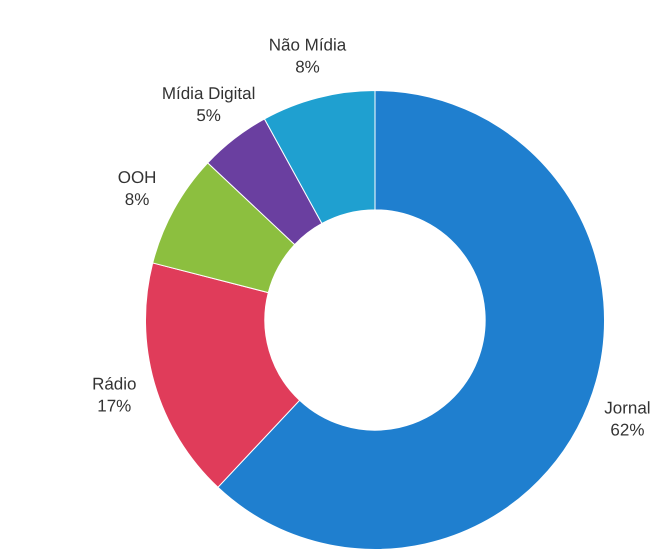 This screenshot has width=658, height=558. Describe the element at coordinates (114, 384) in the screenshot. I see `slice-label: Rádio` at that location.